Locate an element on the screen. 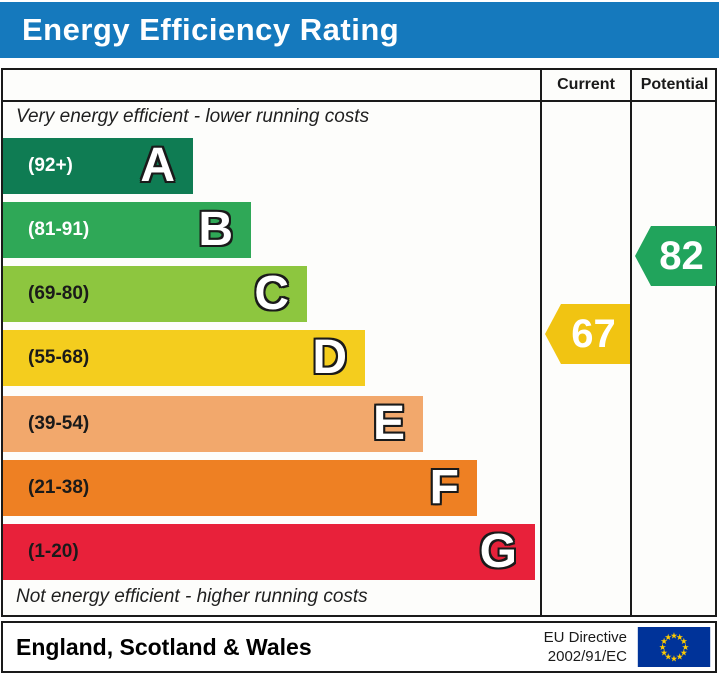 This screenshot has width=719, height=675. band-b-letter: B is located at coordinates (215, 229).